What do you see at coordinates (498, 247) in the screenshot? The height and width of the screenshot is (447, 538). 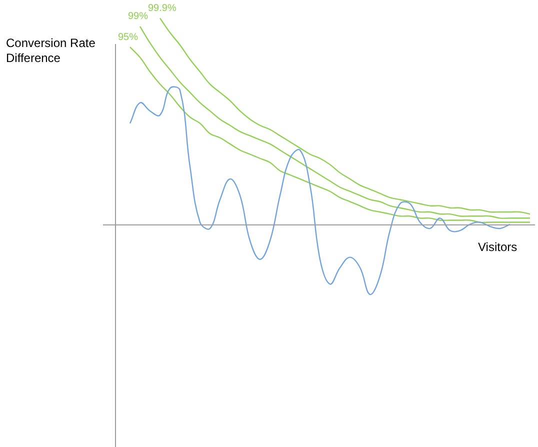 I see `x-axis-title: Visitors` at bounding box center [498, 247].